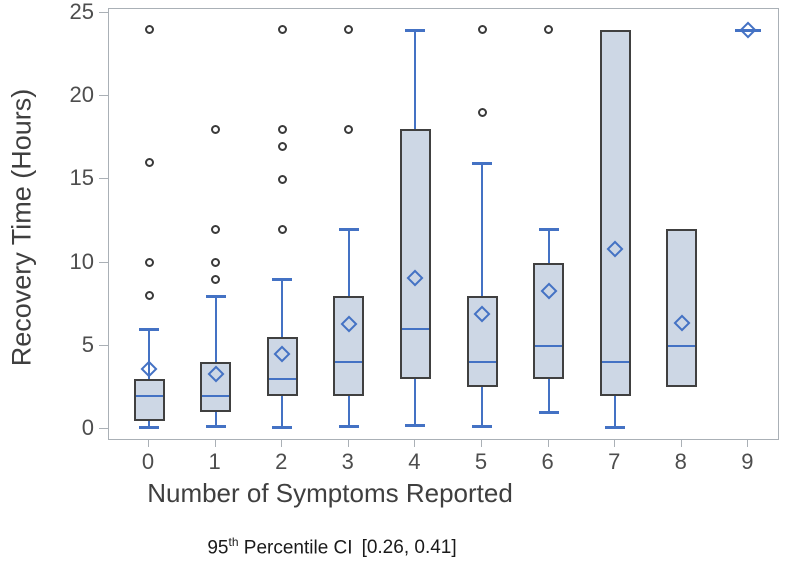 Image resolution: width=787 pixels, height=571 pixels. What do you see at coordinates (614, 461) in the screenshot?
I see `x-tick-label: 7` at bounding box center [614, 461].